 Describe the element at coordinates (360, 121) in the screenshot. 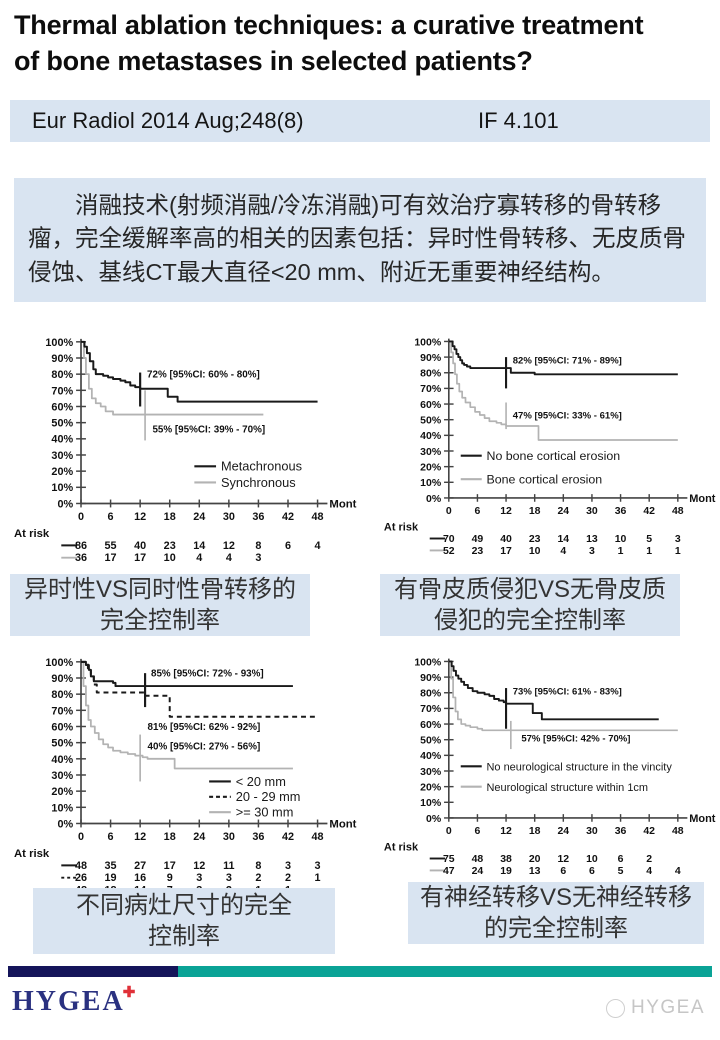

I see `journal-bar: Eur Radiol 2014 Aug;248(8) IF 4.101` at that location.